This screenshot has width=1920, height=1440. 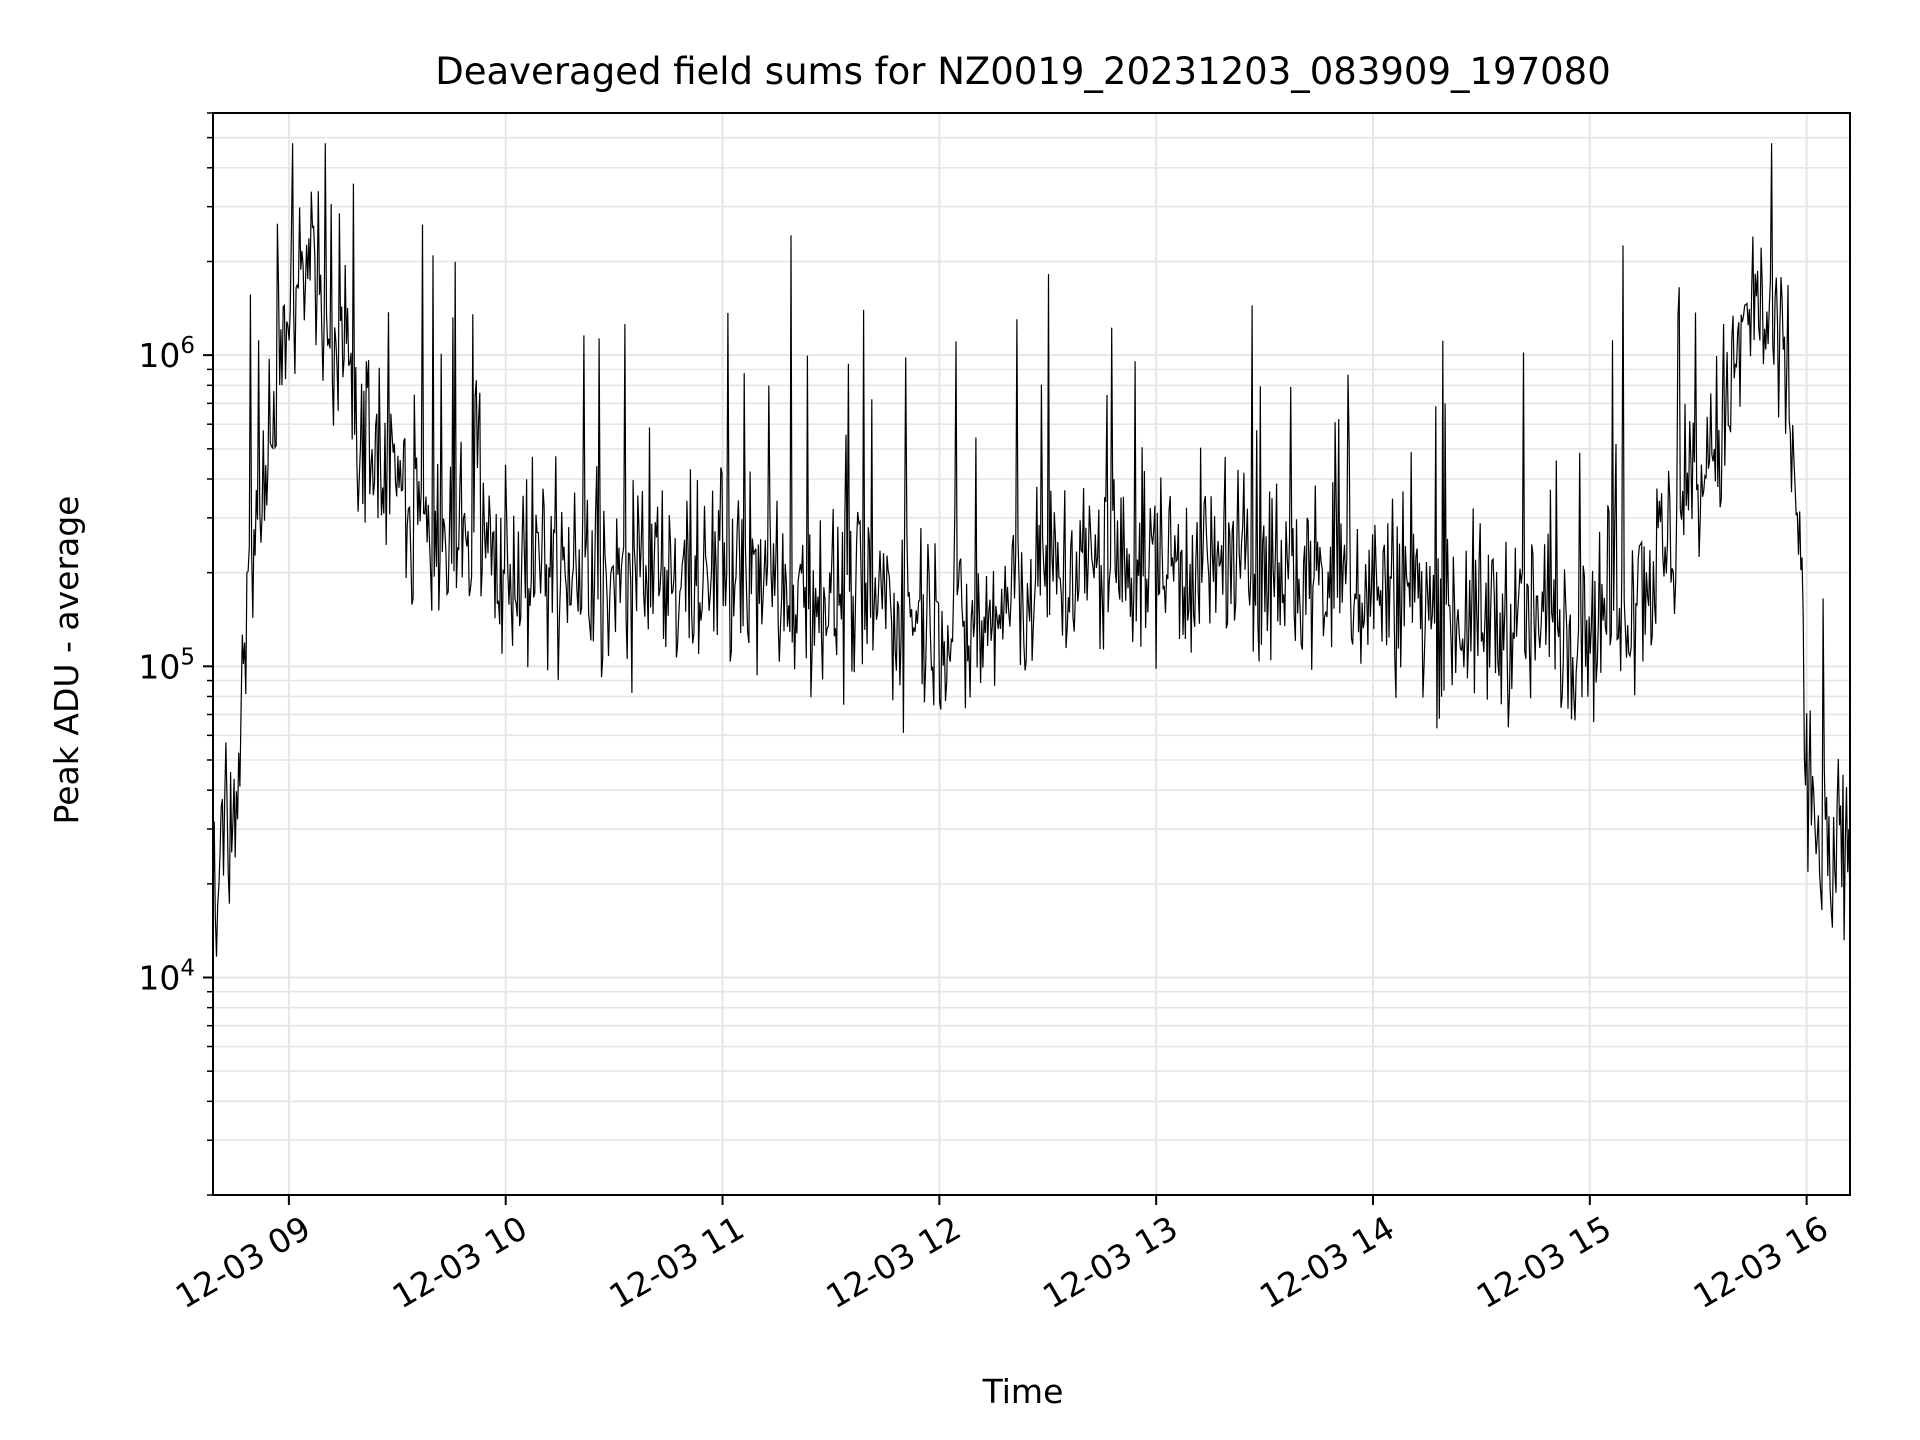 What do you see at coordinates (166, 976) in the screenshot?
I see `y-tick-label: 104` at bounding box center [166, 976].